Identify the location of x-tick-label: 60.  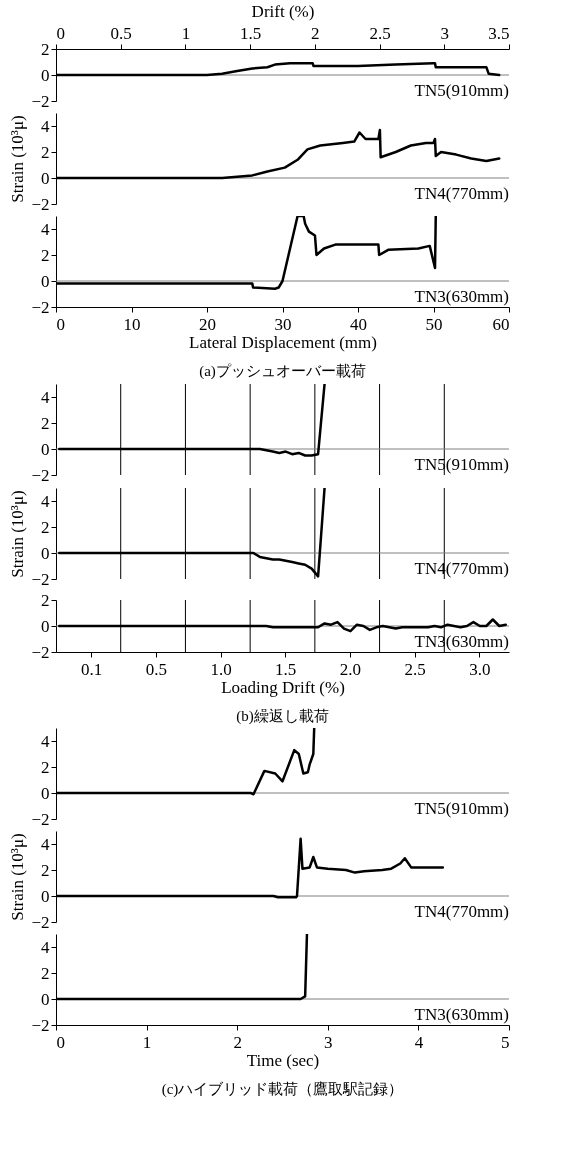
(501, 324).